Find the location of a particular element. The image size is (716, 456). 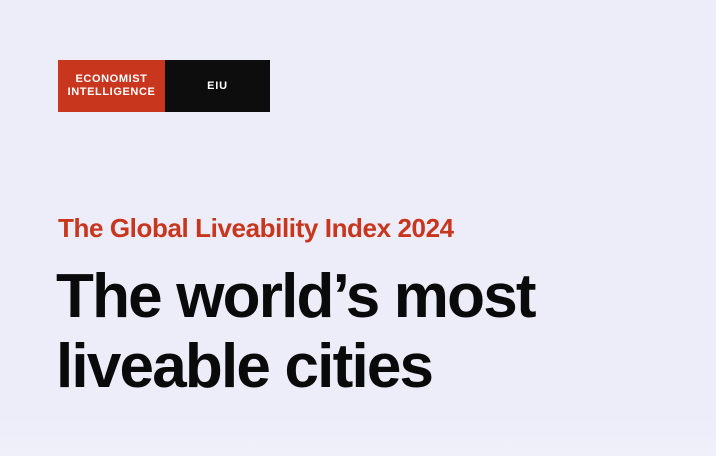

logo-eiu-text: EIU is located at coordinates (217, 86).